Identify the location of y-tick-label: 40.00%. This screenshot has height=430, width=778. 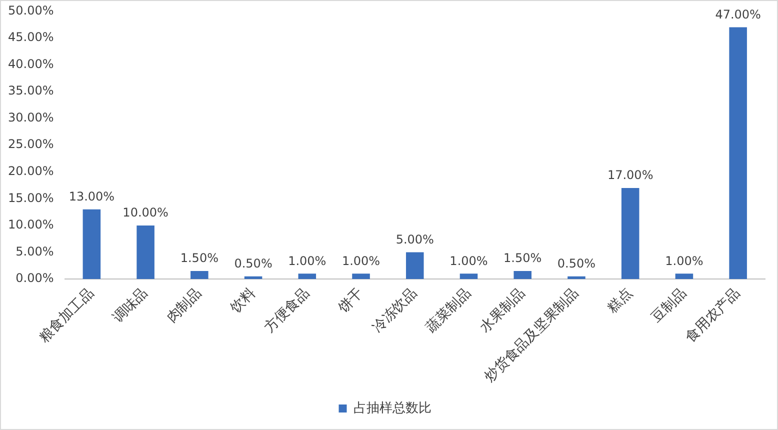
(31, 63).